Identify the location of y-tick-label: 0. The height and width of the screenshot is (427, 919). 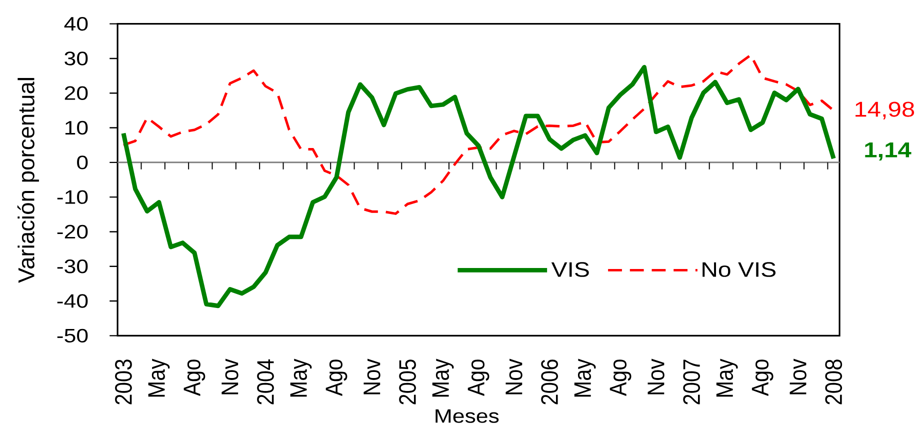
(82, 163).